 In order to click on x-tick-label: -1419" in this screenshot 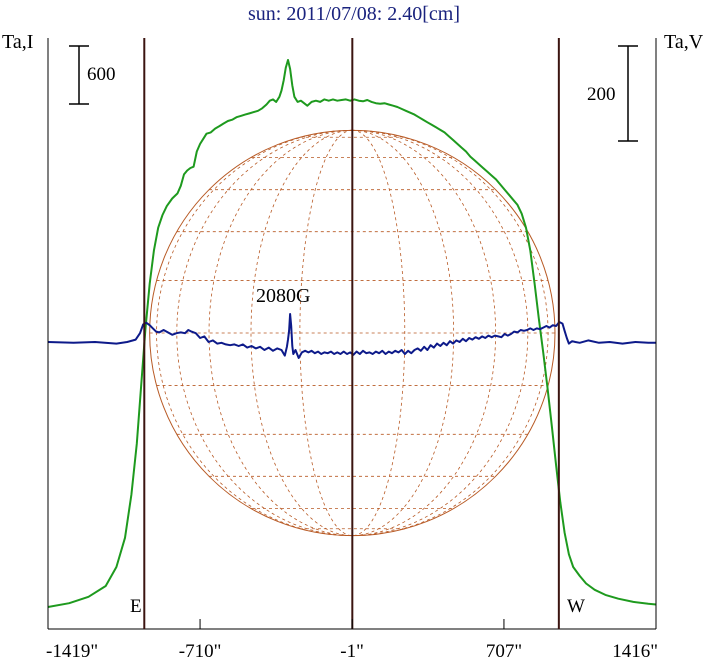, I will do `click(72, 651)`.